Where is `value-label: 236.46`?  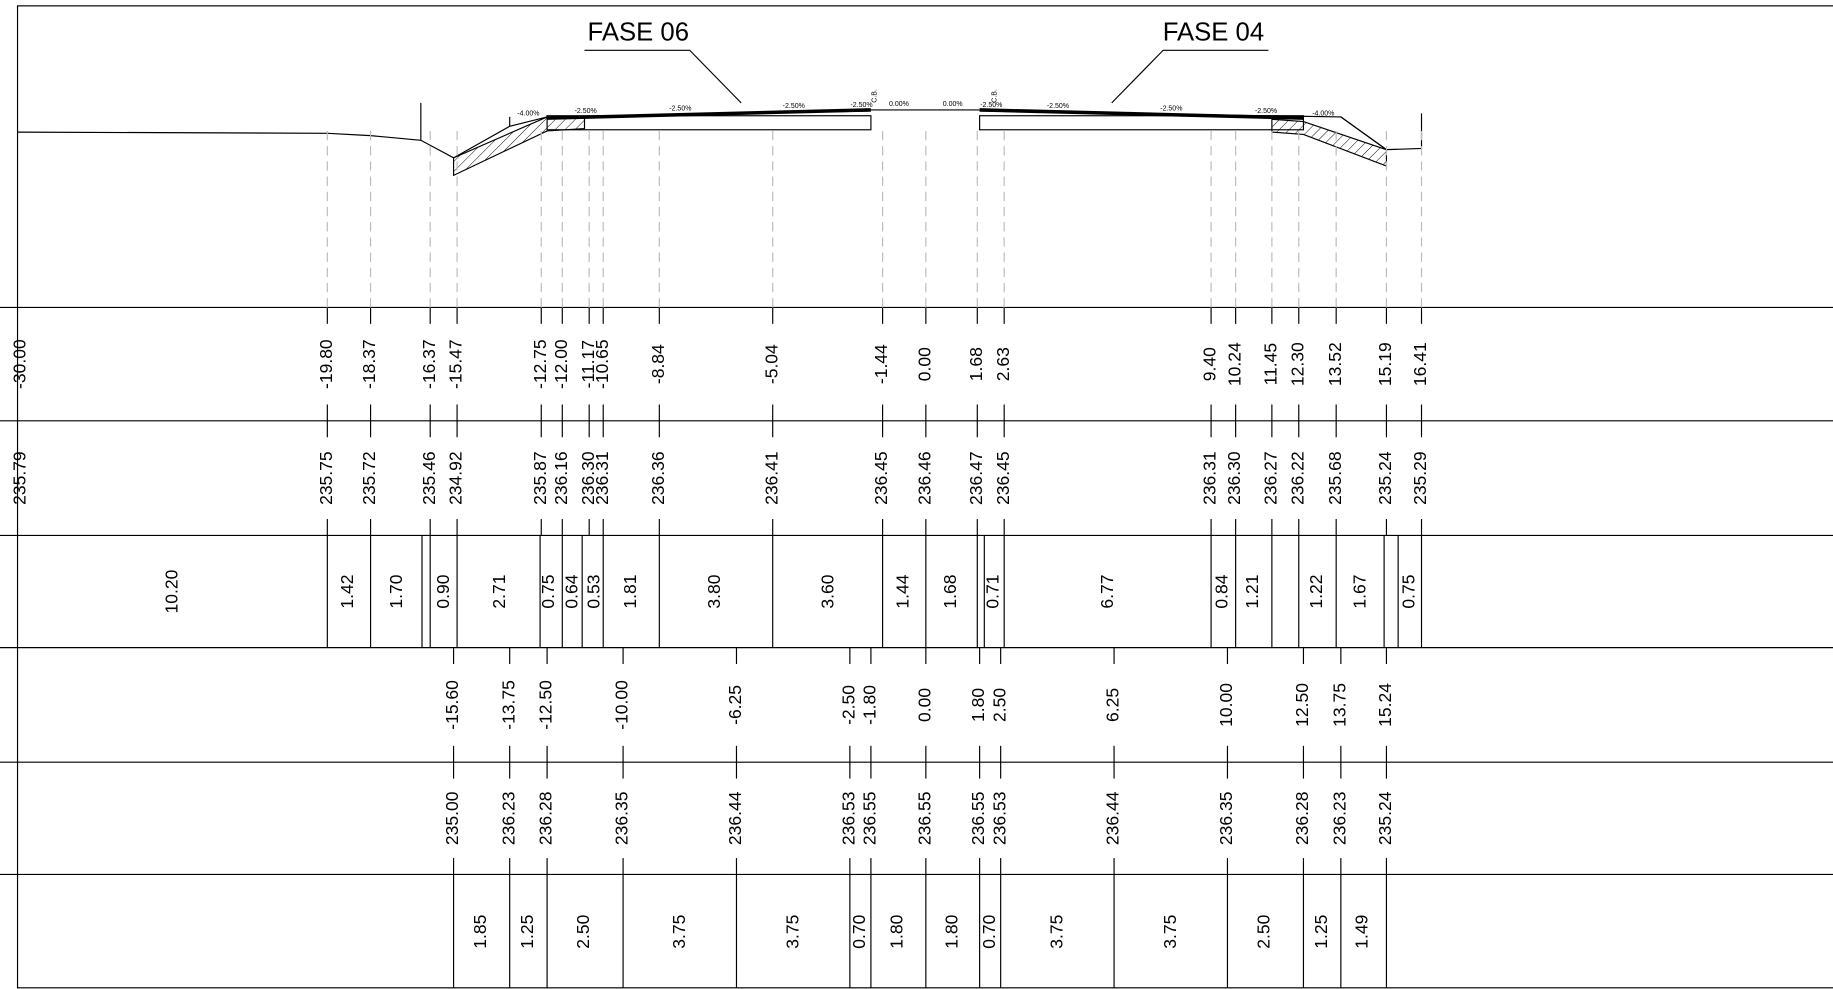
value-label: 236.46 is located at coordinates (924, 478).